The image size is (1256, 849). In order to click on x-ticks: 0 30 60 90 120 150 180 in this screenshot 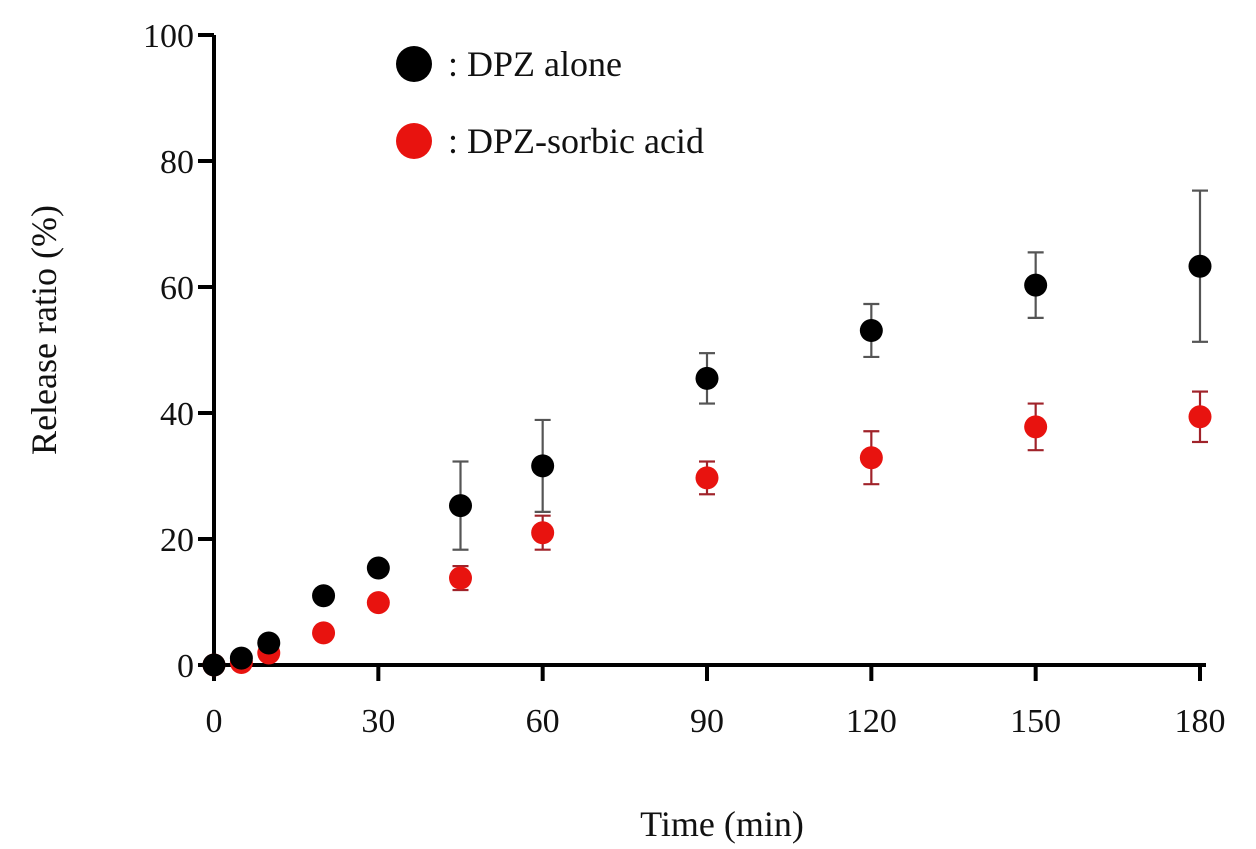, I will do `click(716, 702)`.